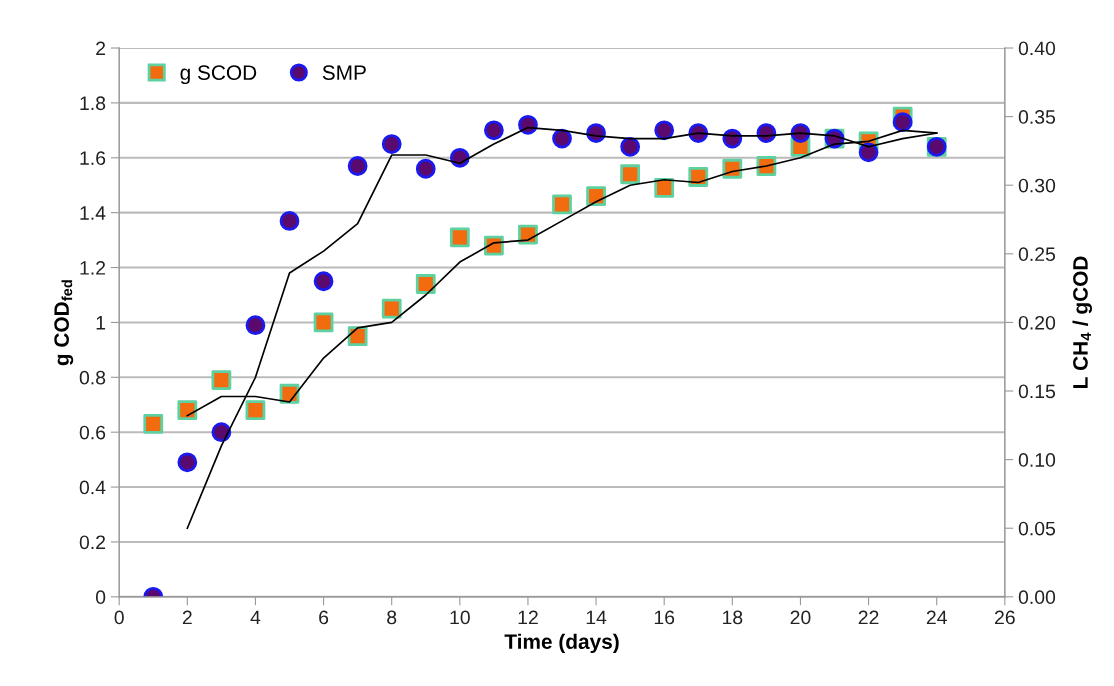 The height and width of the screenshot is (686, 1114). I want to click on y2-tick-label: 0.20, so click(1037, 322).